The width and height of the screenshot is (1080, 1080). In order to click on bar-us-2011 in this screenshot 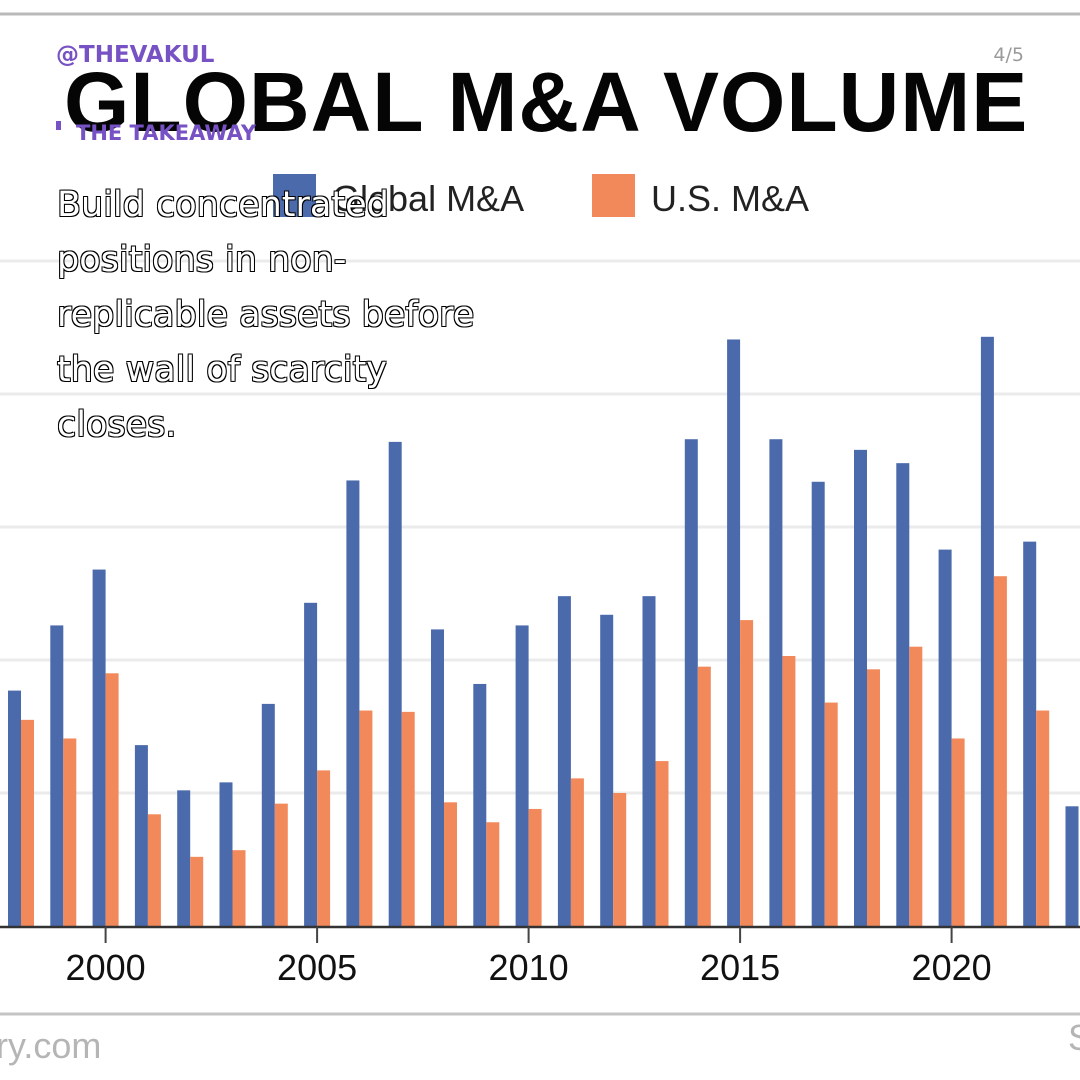, I will do `click(577, 852)`.